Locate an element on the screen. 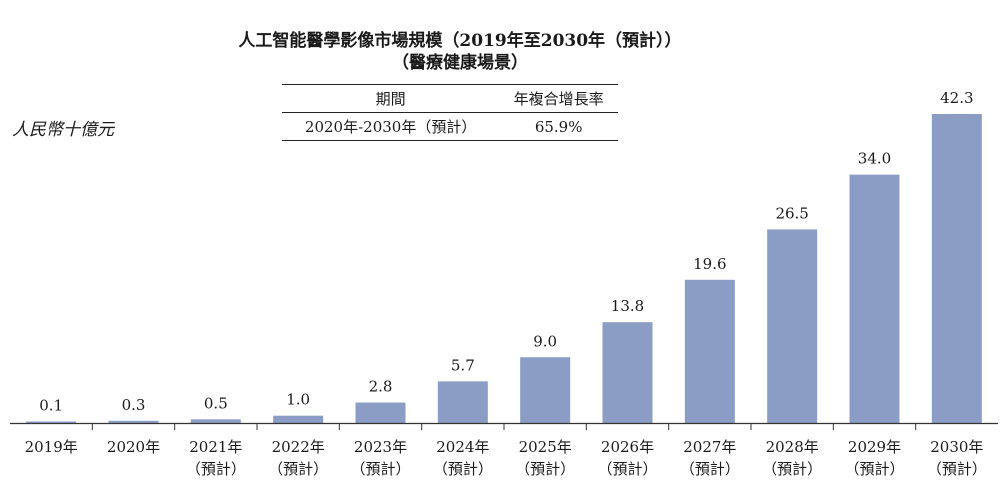  data-label: 2.8 is located at coordinates (381, 387).